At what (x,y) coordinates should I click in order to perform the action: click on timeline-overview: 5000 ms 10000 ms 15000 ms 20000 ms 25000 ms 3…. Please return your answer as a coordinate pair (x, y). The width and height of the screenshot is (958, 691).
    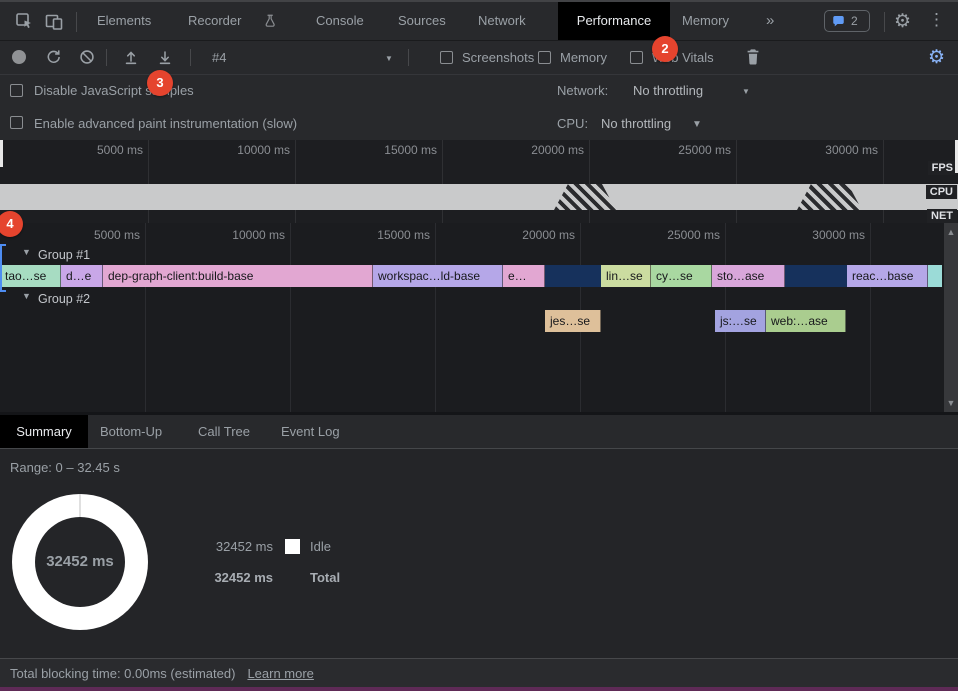
    Looking at the image, I should click on (479, 181).